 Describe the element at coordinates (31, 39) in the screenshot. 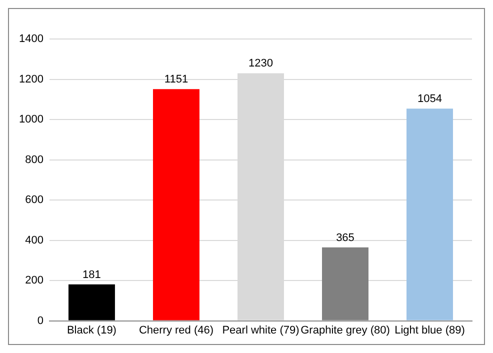

I see `y-tick-label: 1400` at that location.